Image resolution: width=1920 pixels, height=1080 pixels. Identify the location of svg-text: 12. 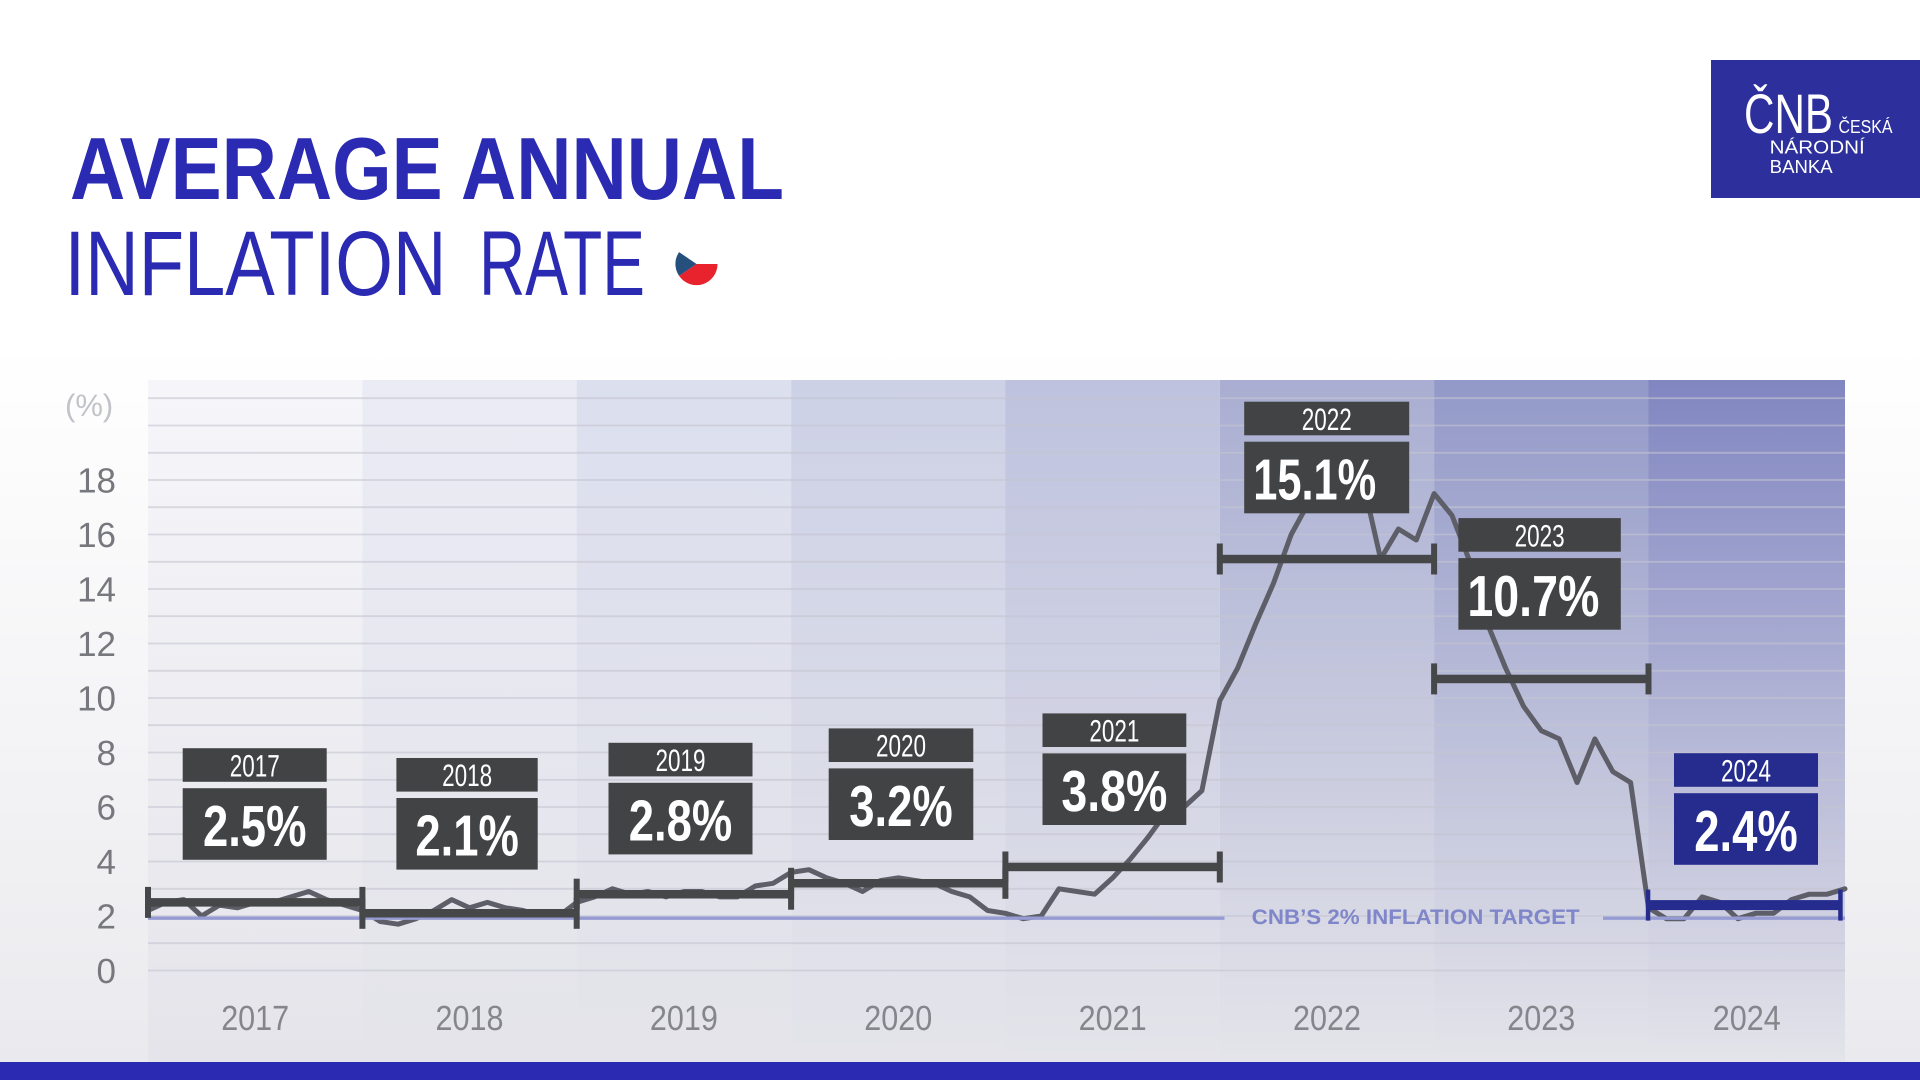
(96, 644).